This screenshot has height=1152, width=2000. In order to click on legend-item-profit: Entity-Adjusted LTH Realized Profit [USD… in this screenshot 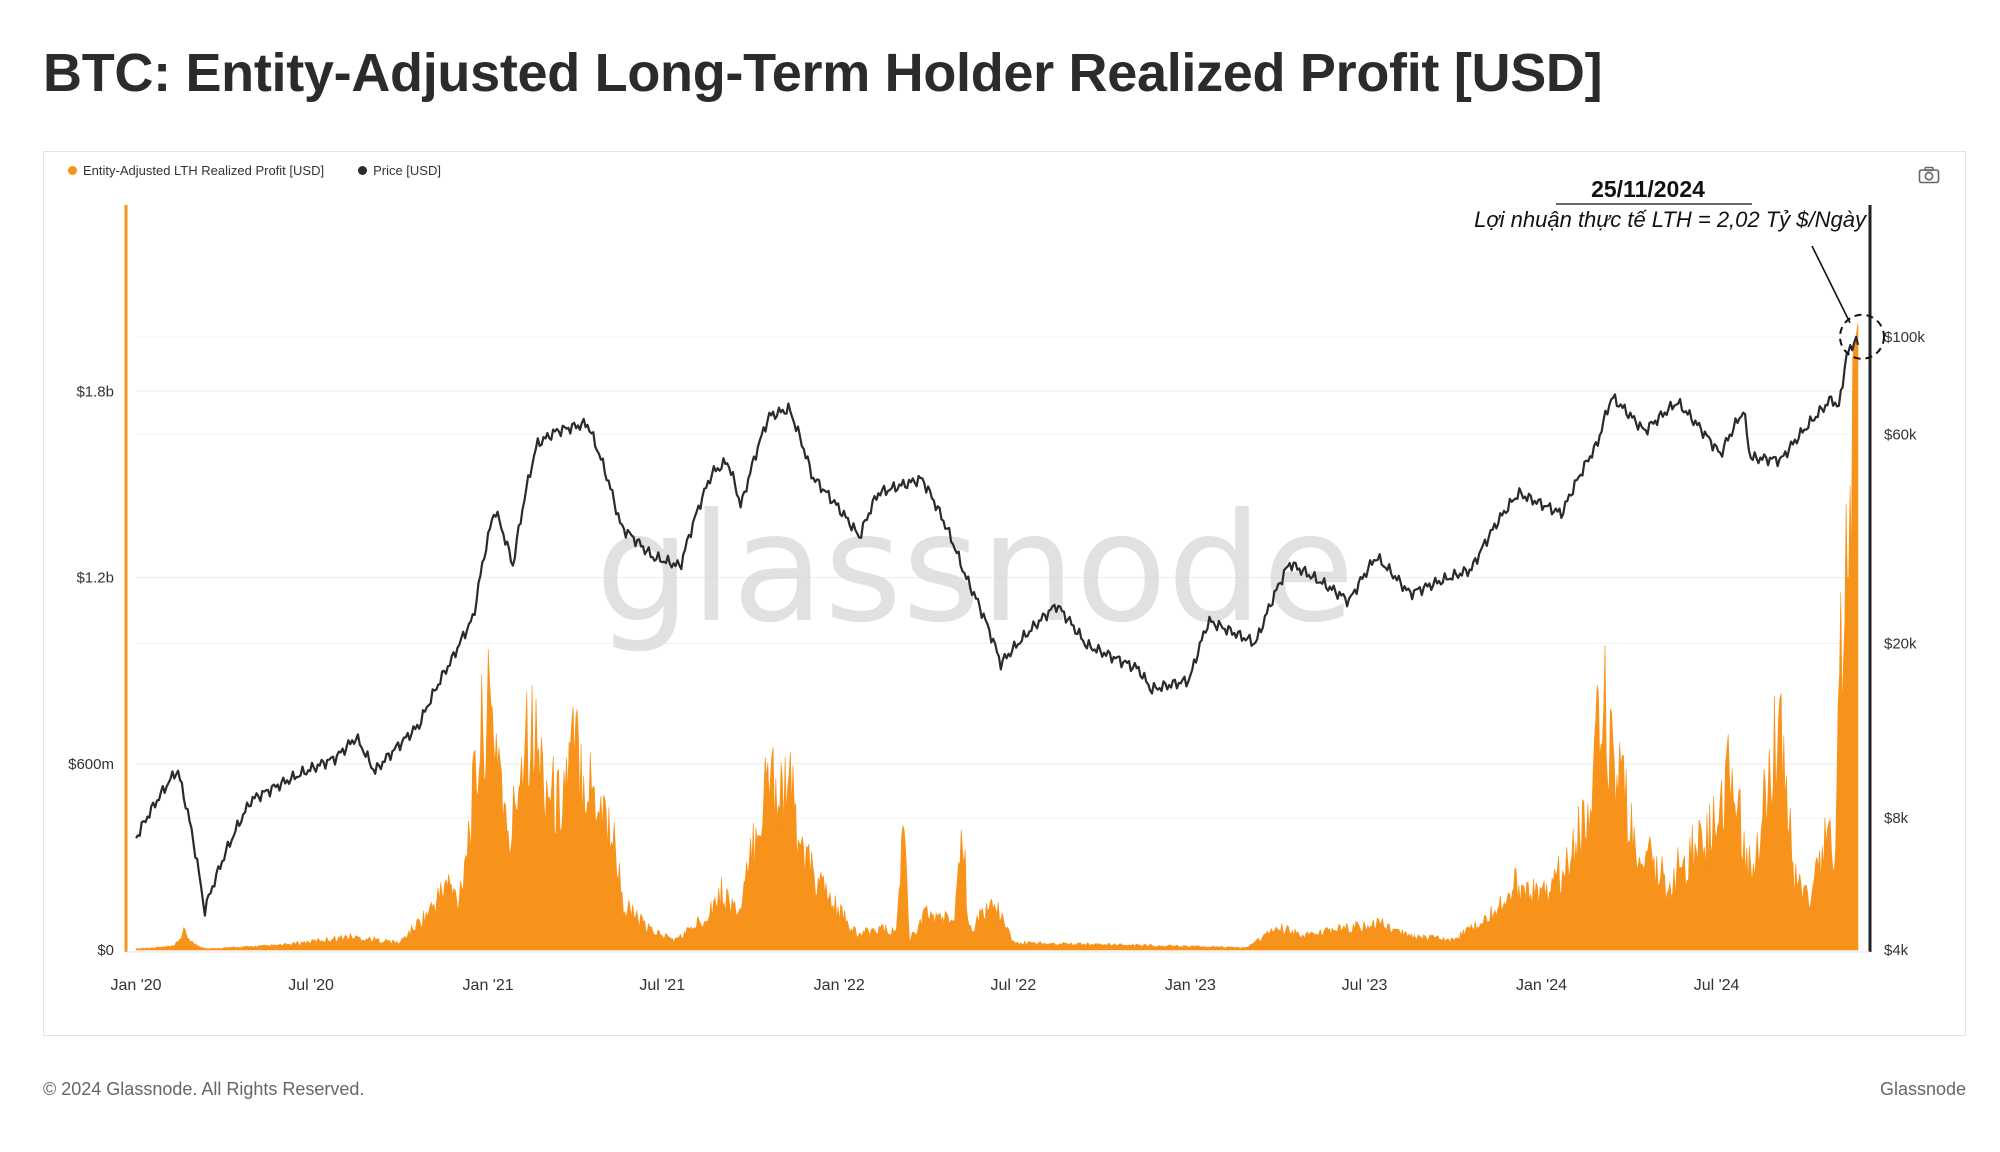, I will do `click(196, 170)`.